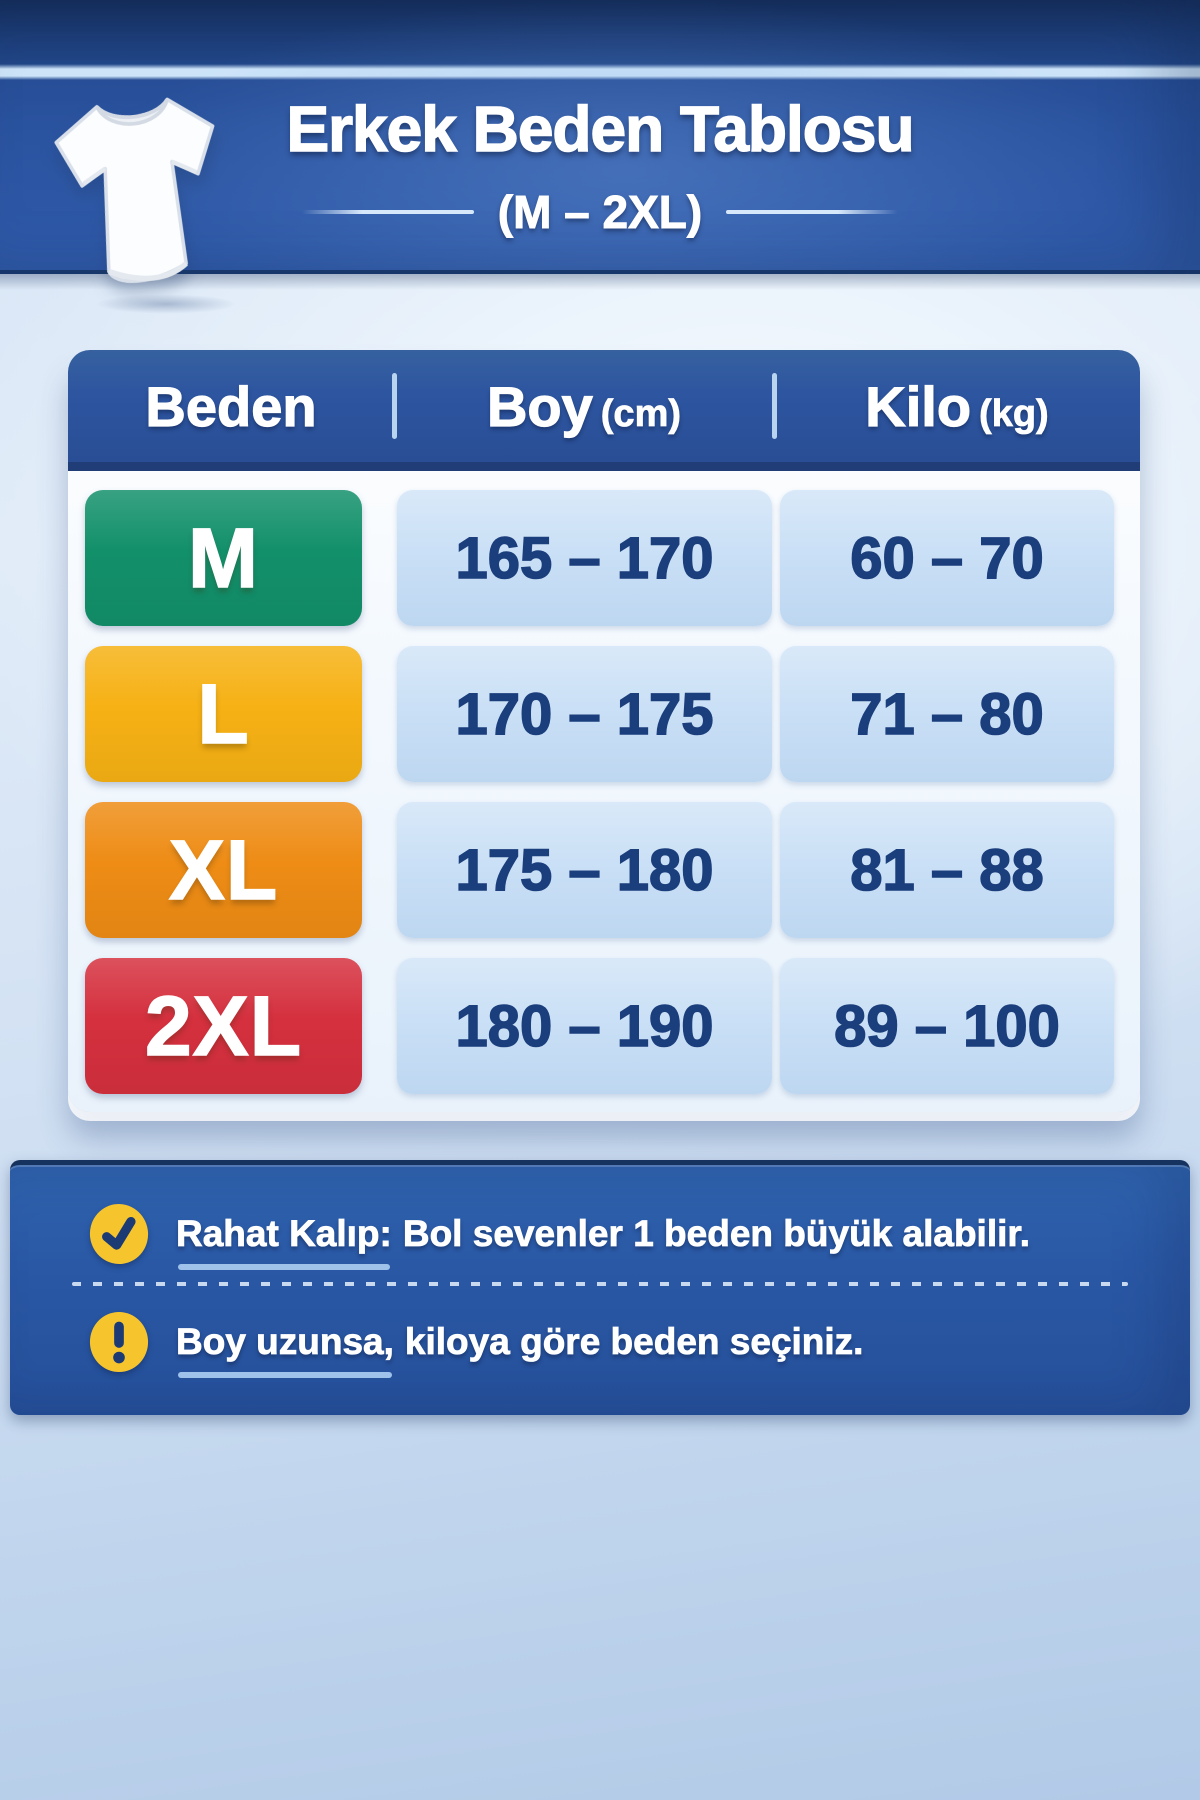  I want to click on note-lead: Rahat Kalıp:, so click(284, 1241).